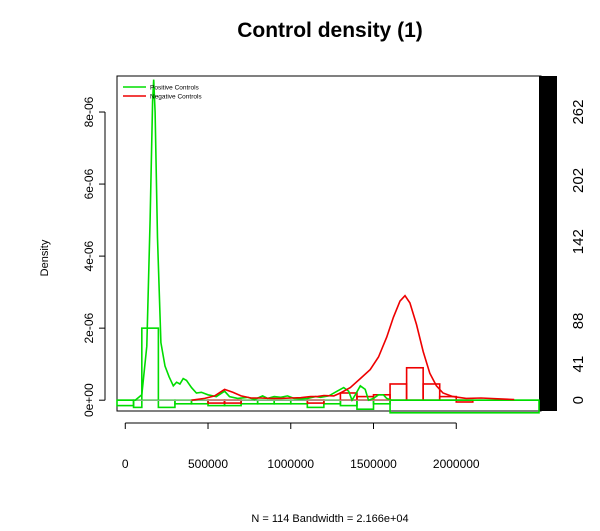  What do you see at coordinates (578, 241) in the screenshot?
I see `right-axis-tick-label: 142` at bounding box center [578, 241].